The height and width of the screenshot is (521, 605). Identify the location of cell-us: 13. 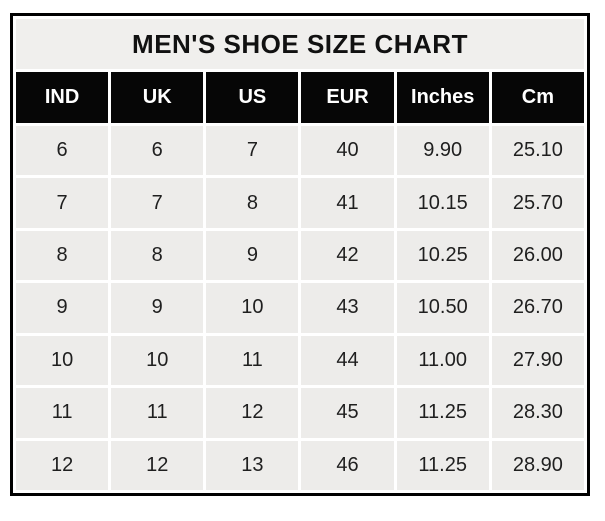
(252, 465).